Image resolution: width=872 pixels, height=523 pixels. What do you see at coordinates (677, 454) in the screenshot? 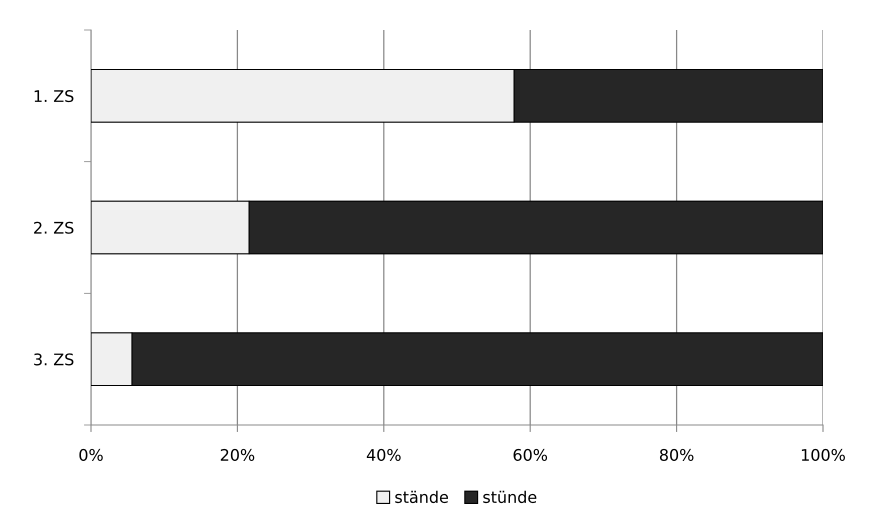
I see `x-tick-label: 80%` at bounding box center [677, 454].